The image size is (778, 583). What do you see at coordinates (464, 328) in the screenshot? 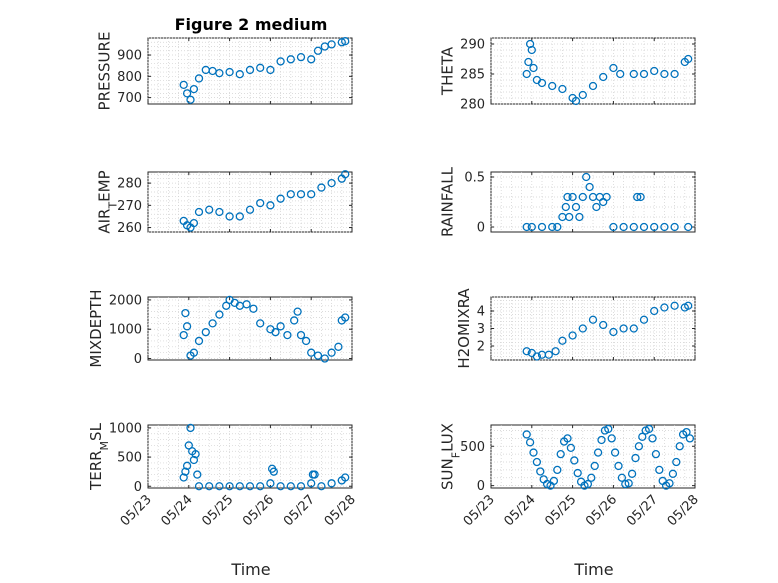
I see `y-axis-label: H2OMIXRA` at bounding box center [464, 328].